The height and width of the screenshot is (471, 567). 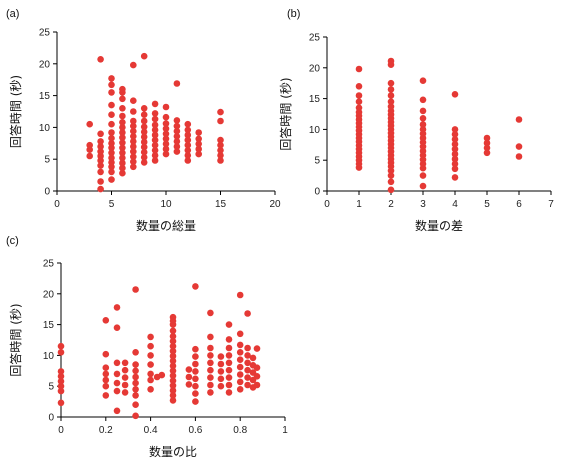 What do you see at coordinates (240, 430) in the screenshot?
I see `x-tick-label: 0.8` at bounding box center [240, 430].